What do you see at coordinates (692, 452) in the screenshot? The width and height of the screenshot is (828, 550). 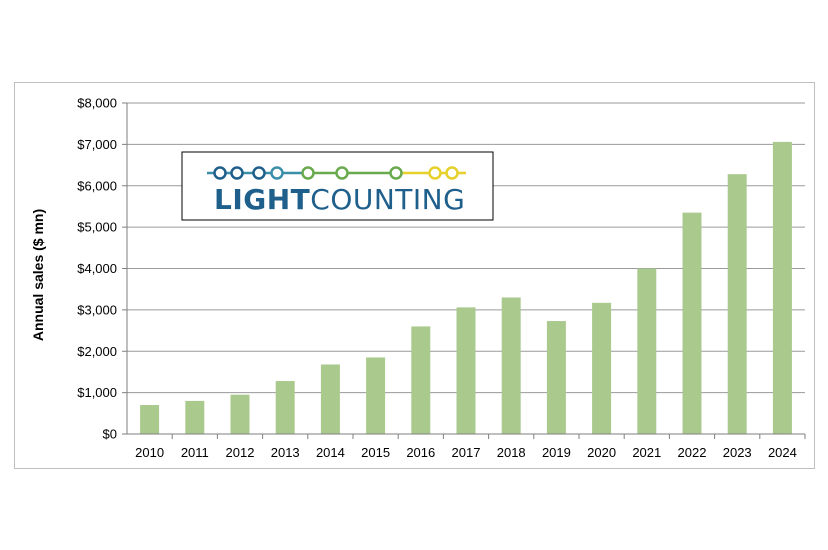 I see `x-tick-label: 2022` at bounding box center [692, 452].